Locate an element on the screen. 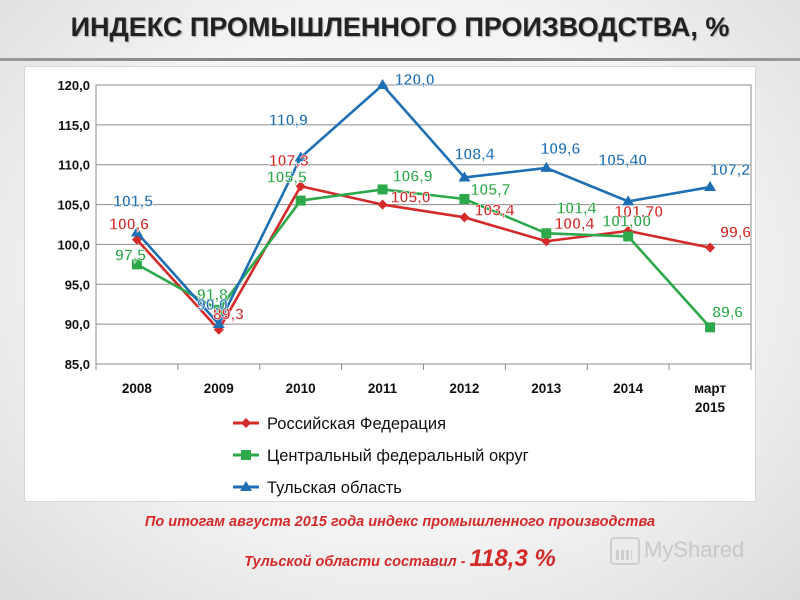  footer-result: Тульской области составил - 118,3 % is located at coordinates (400, 559).